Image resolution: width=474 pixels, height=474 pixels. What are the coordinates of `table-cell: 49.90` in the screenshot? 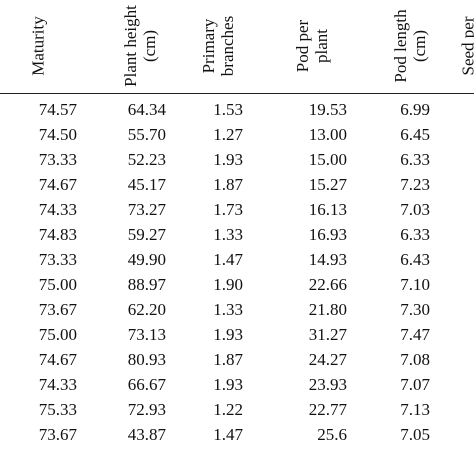 It's located at (146, 259).